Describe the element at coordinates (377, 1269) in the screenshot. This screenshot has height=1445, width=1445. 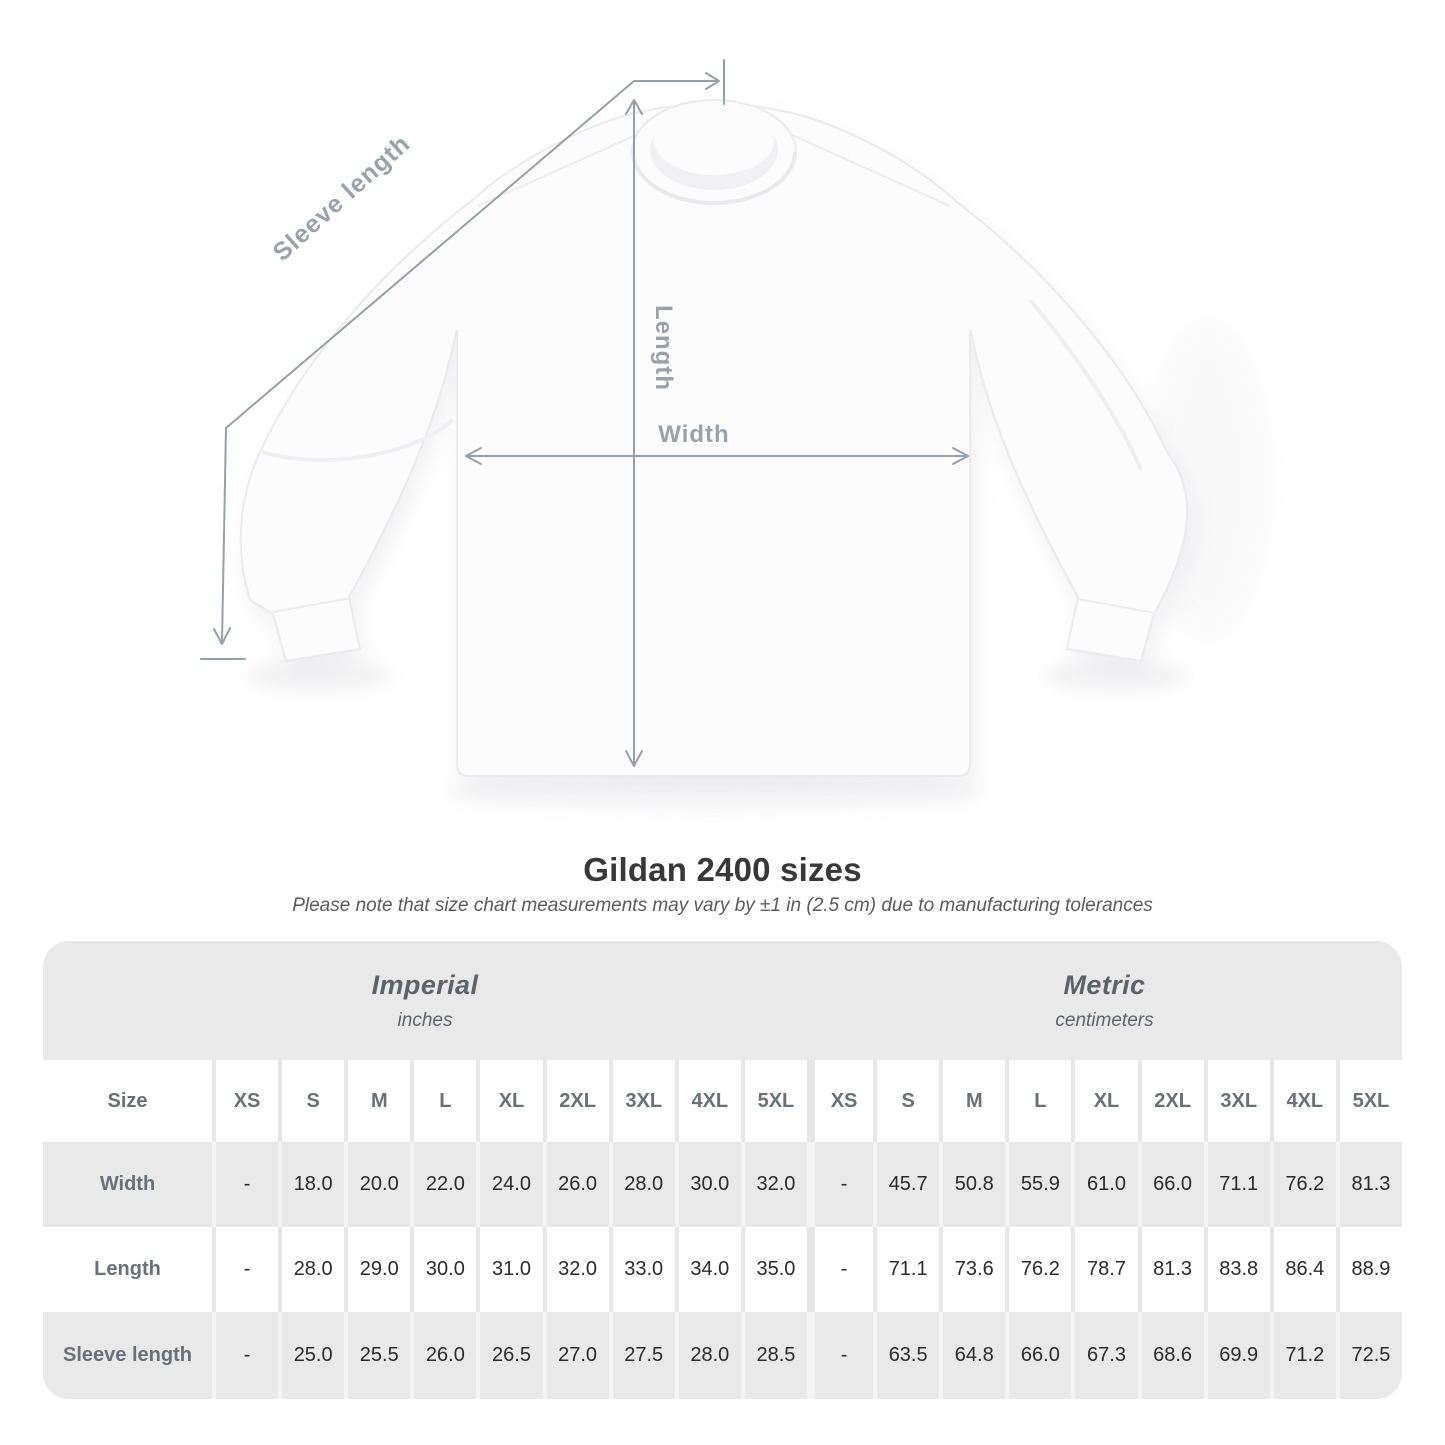
I see `measurement-value: 29.0` at that location.